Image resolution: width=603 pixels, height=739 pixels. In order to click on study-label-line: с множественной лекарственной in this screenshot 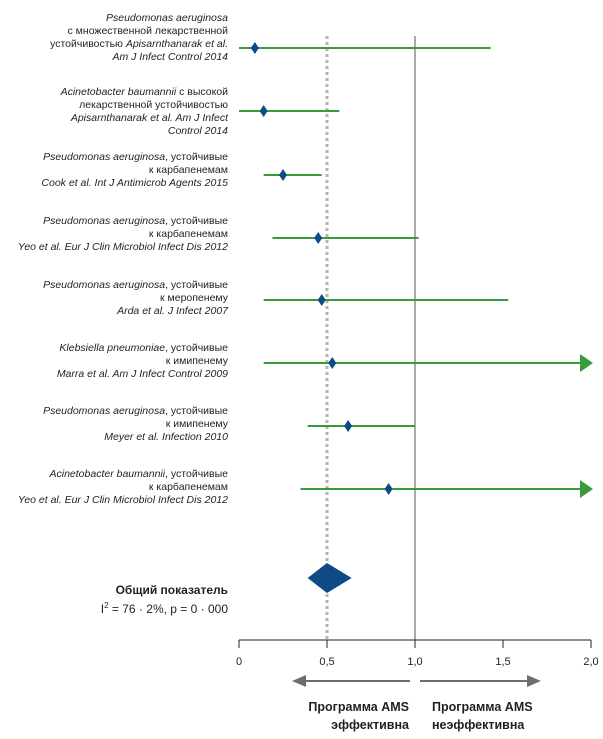, I will do `click(115, 31)`.